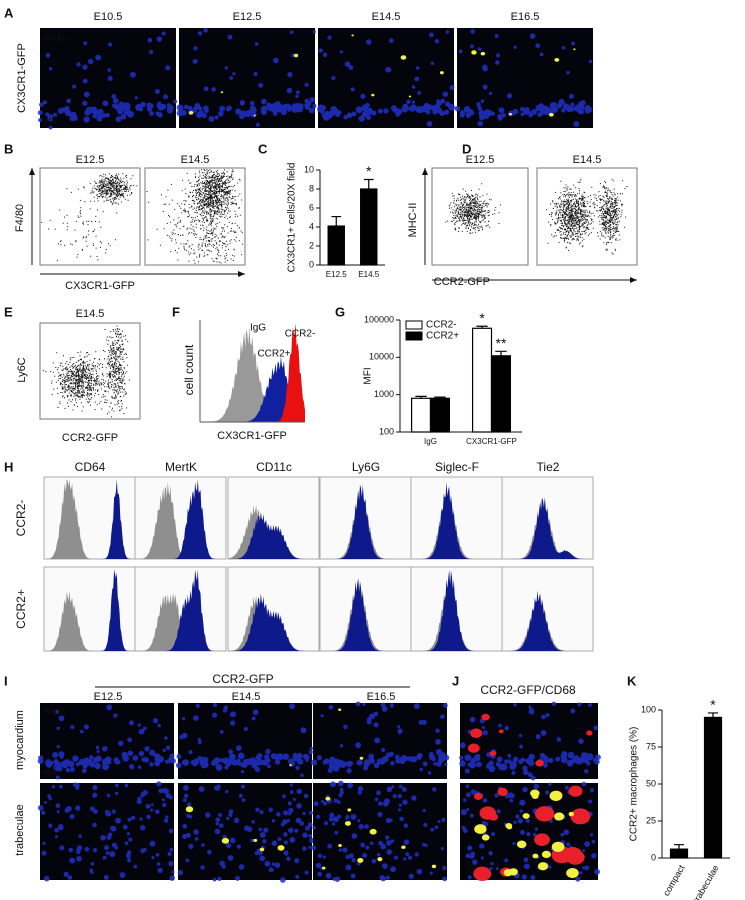 This screenshot has height=900, width=745. What do you see at coordinates (21, 609) in the screenshot?
I see `row-label: CCR2+` at bounding box center [21, 609].